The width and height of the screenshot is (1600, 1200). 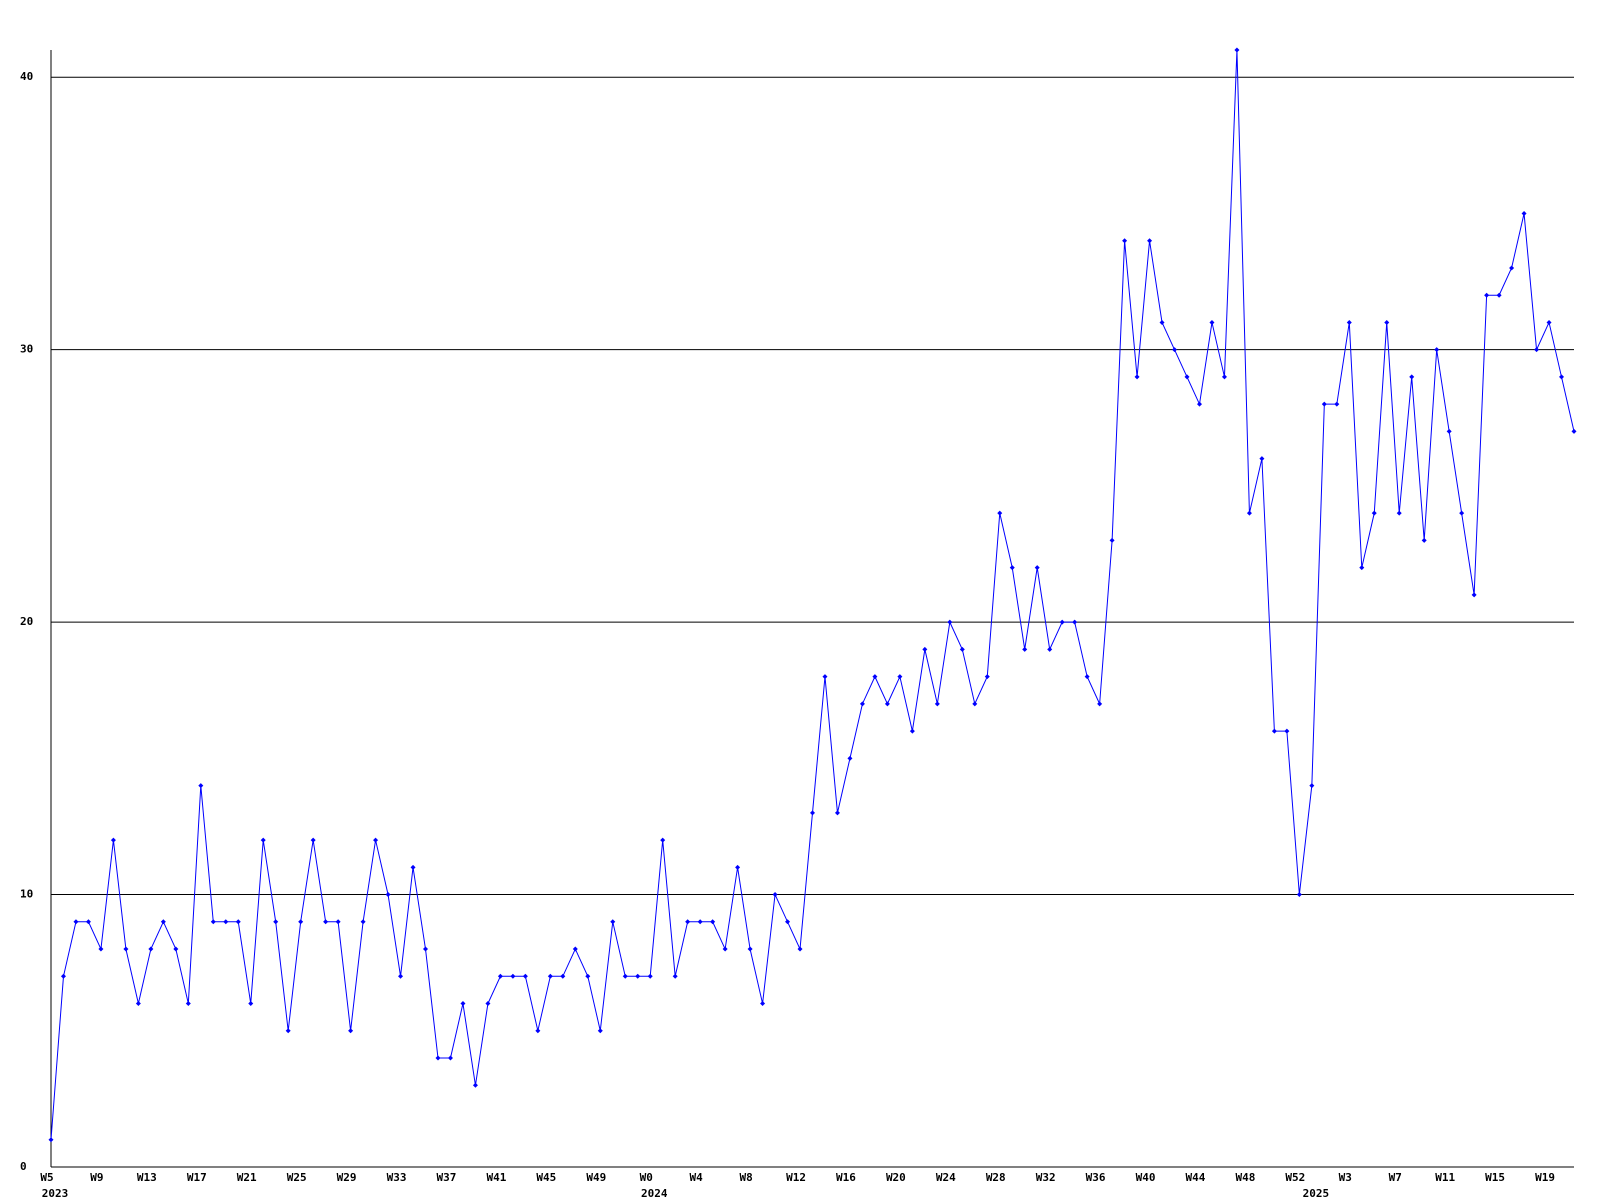 What do you see at coordinates (996, 1177) in the screenshot?
I see `x-tick-label: W28` at bounding box center [996, 1177].